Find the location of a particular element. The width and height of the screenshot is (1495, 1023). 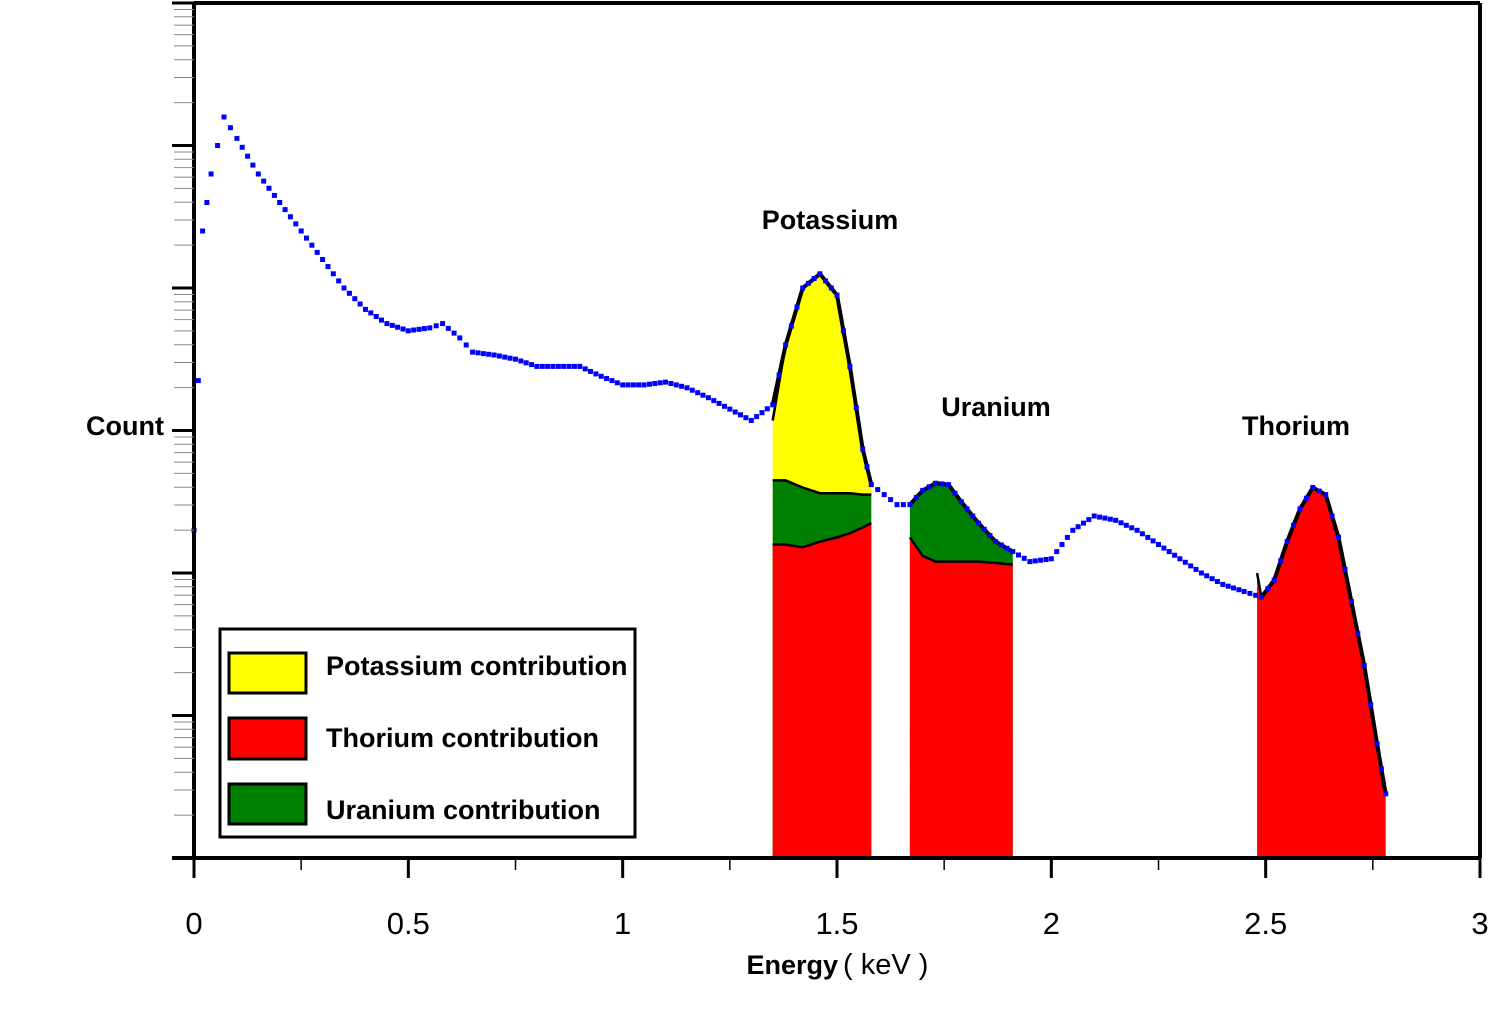

annotation-potassium: Potassium is located at coordinates (830, 220).